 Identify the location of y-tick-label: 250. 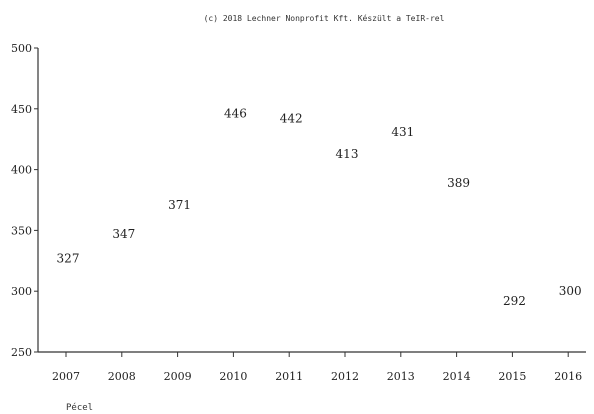
(21, 352).